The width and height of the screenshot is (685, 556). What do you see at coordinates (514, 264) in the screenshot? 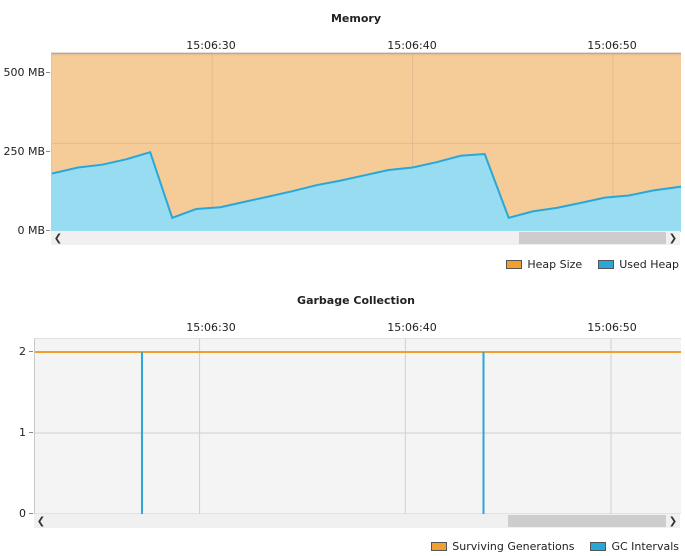
I see `heap-size-swatch` at bounding box center [514, 264].